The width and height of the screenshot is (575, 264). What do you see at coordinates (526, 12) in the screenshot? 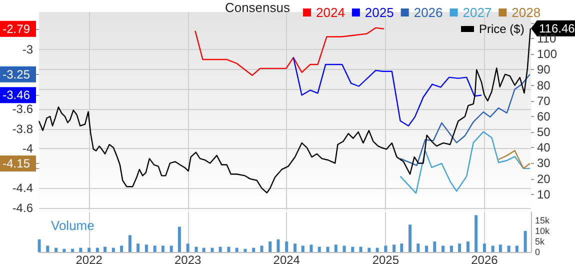
I see `legend-label: 2028` at bounding box center [526, 12].